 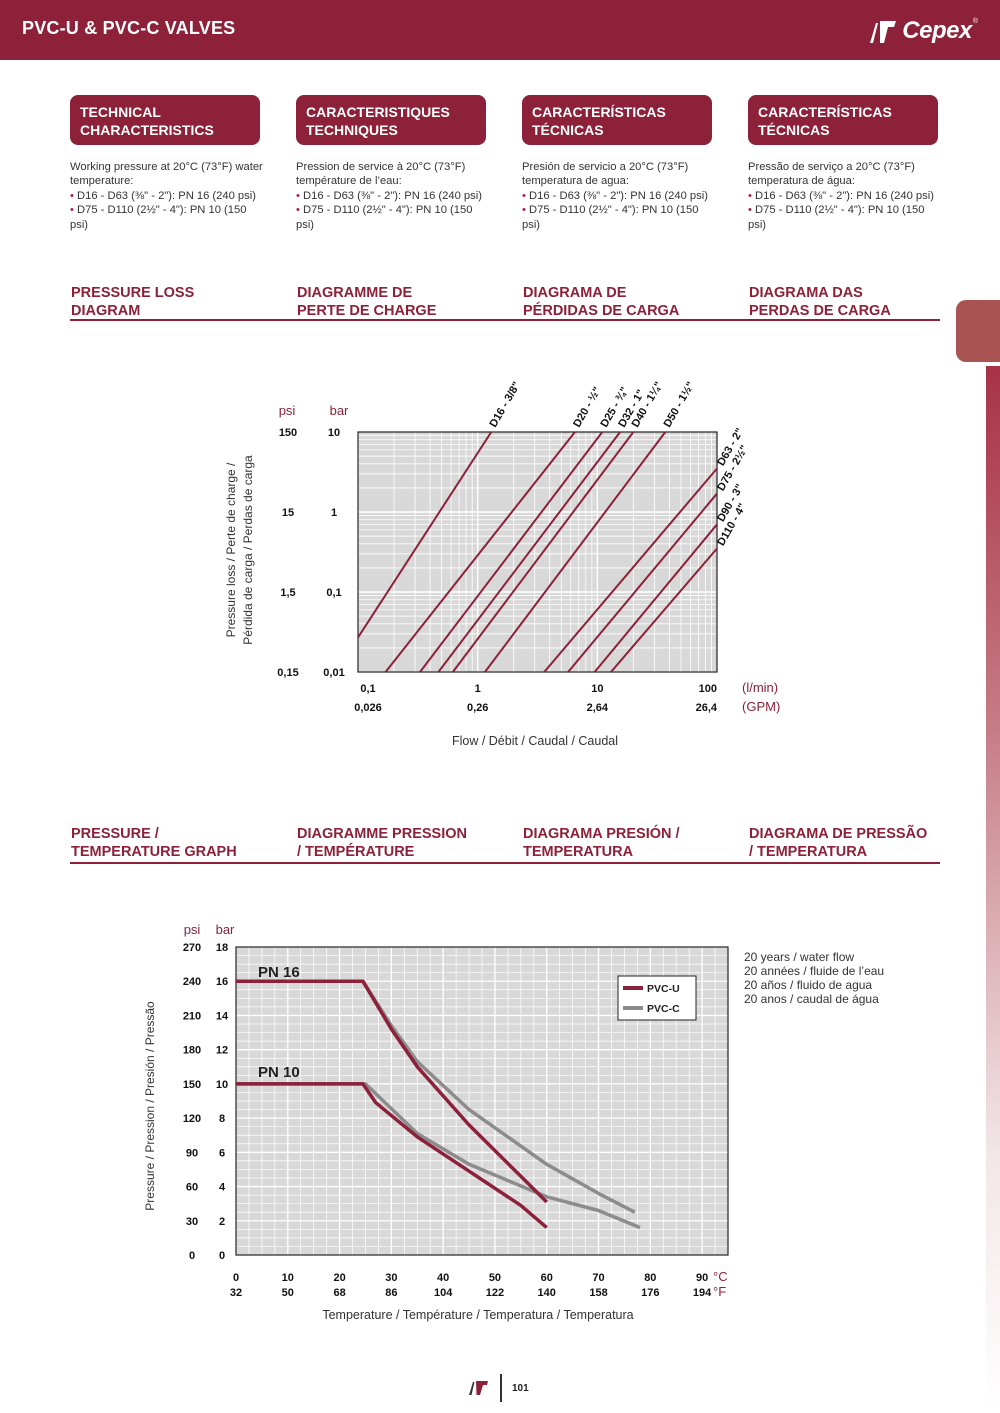 What do you see at coordinates (547, 1293) in the screenshot?
I see `x-tick-fahrenheit: 140` at bounding box center [547, 1293].